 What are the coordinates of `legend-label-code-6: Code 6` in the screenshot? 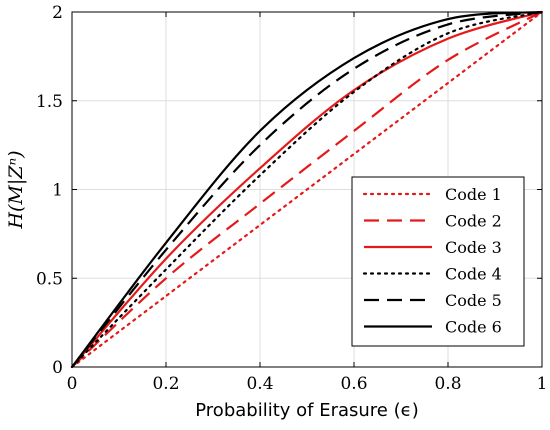 It's located at (473, 327).